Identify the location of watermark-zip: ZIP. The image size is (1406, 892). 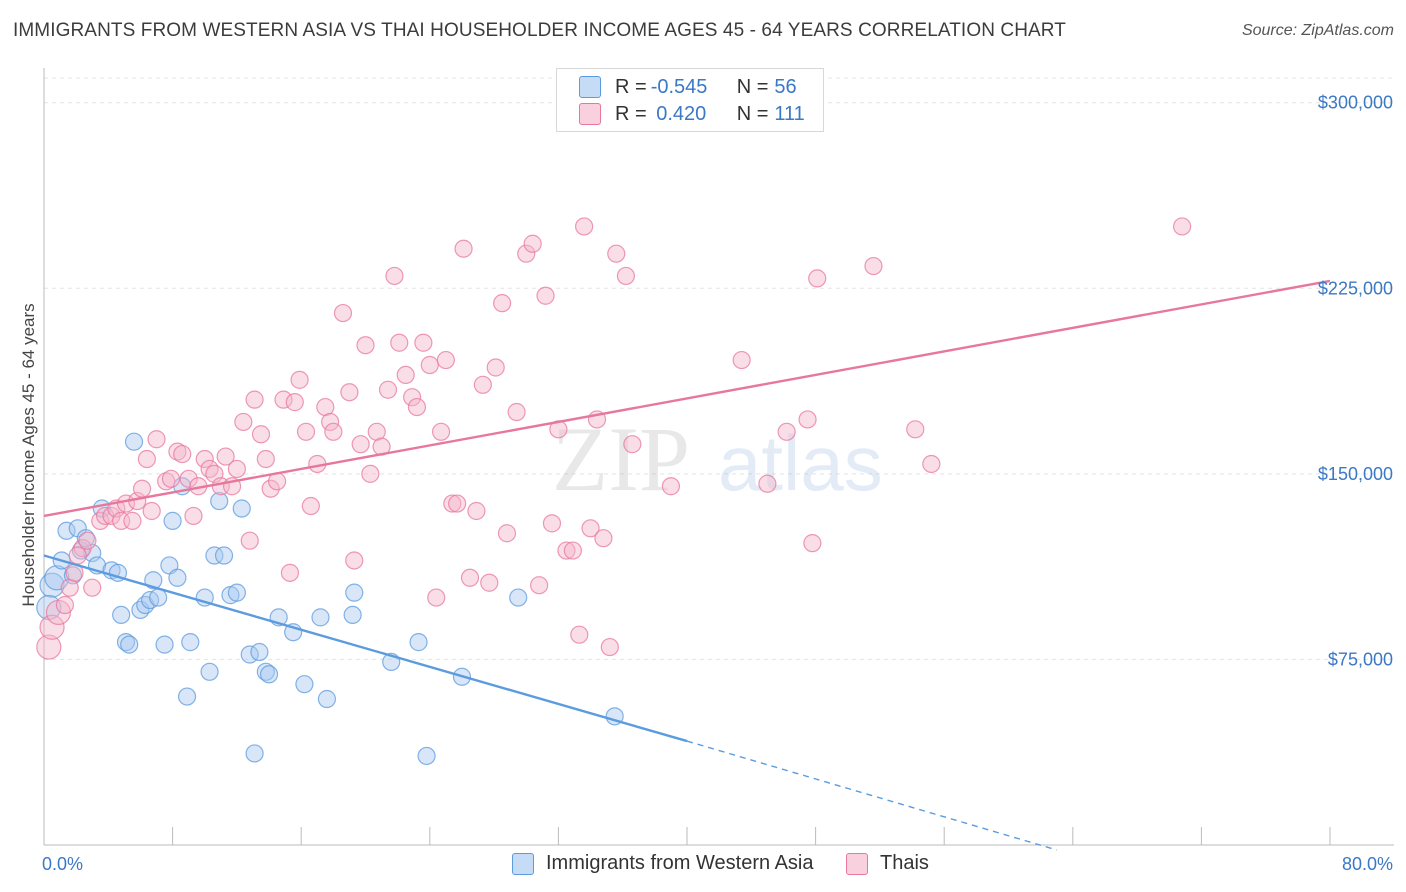
(621, 459).